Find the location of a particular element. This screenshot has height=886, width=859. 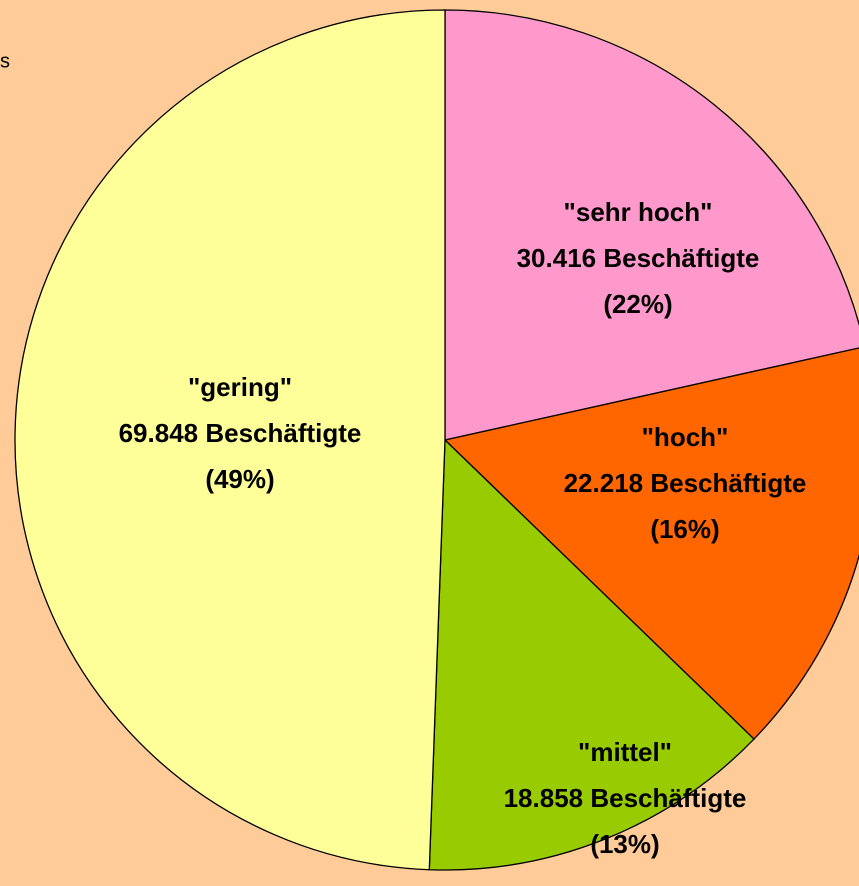

slice-percent: (16%) is located at coordinates (684, 529).